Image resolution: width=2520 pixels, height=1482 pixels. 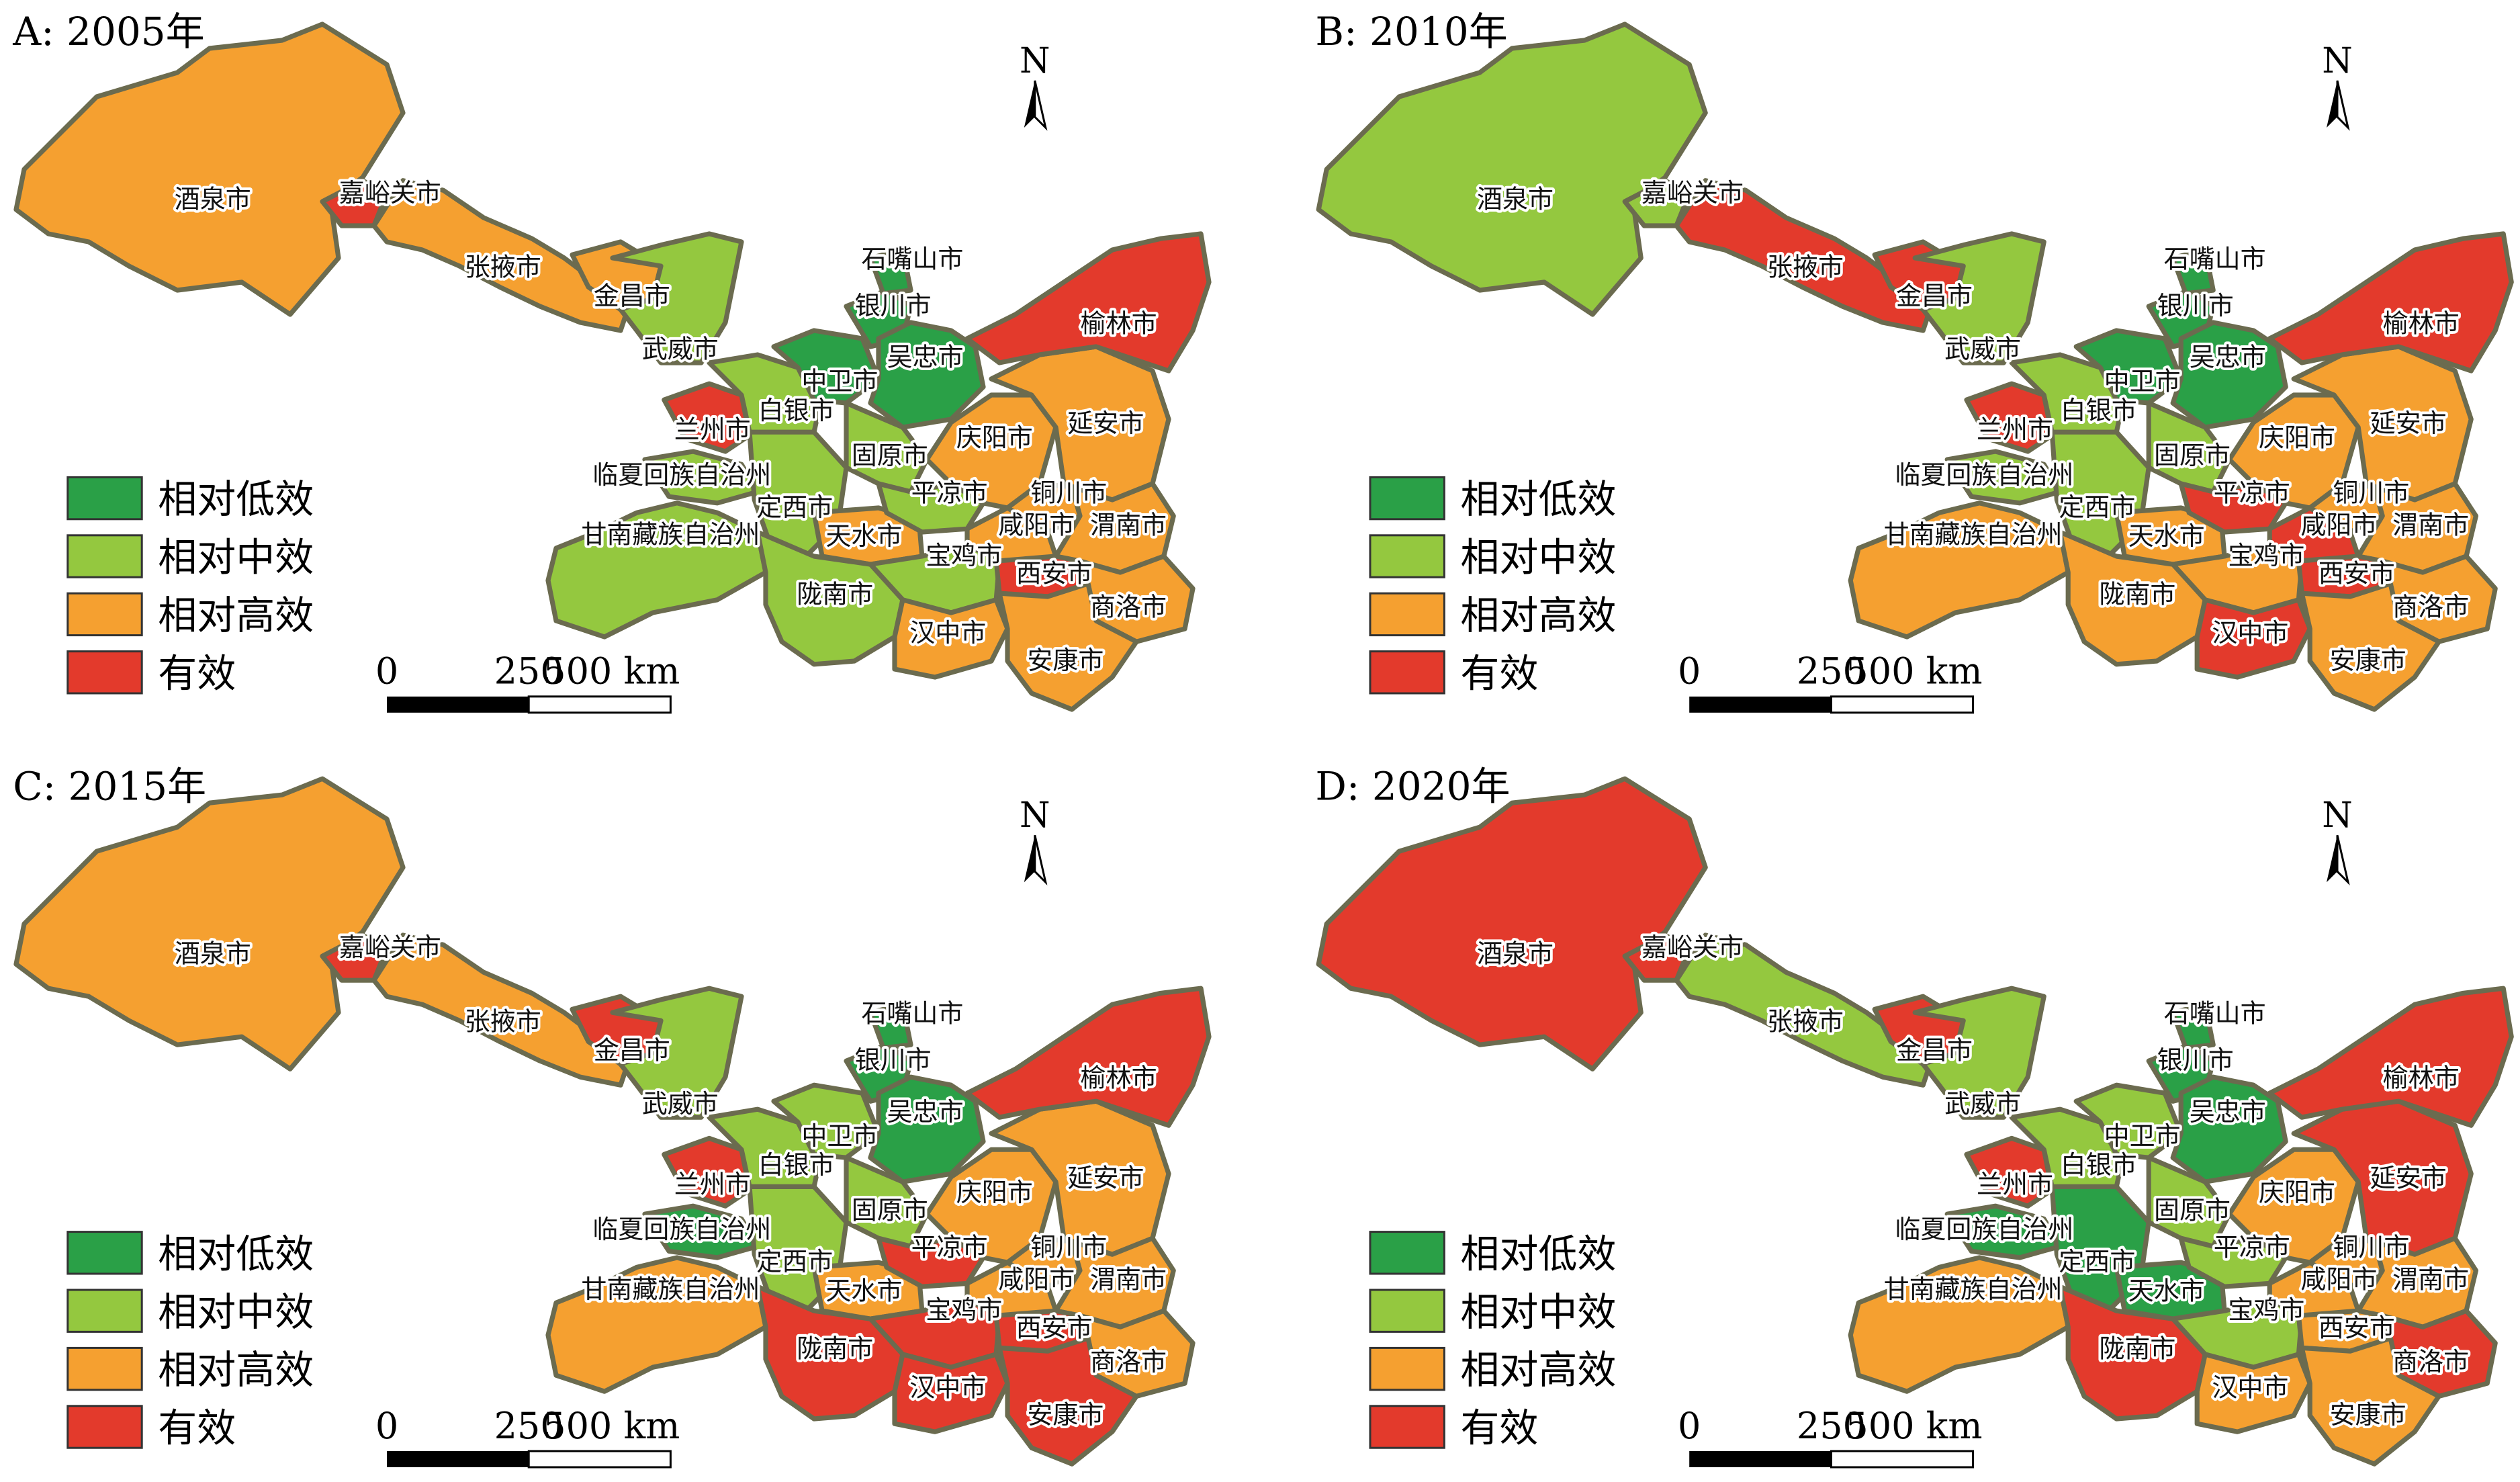 What do you see at coordinates (926, 357) in the screenshot?
I see `city-label-wuzhong: 吴忠市` at bounding box center [926, 357].